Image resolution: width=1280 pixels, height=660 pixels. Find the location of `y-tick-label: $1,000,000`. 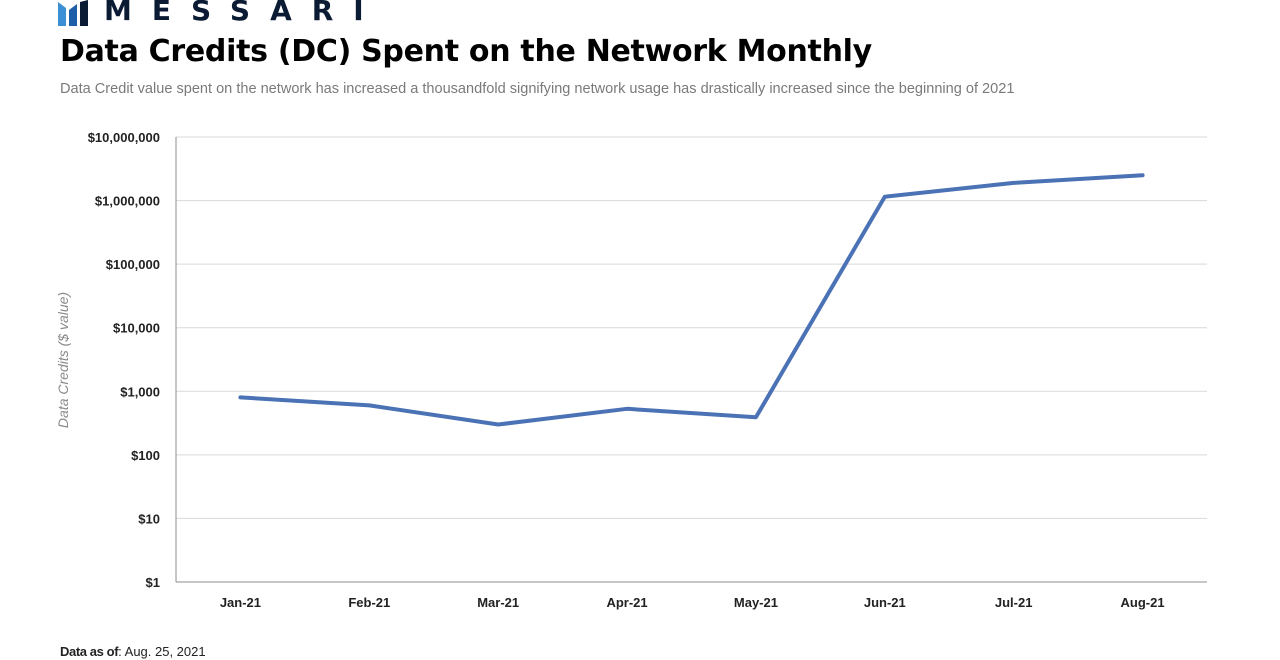

y-tick-label: $1,000,000 is located at coordinates (127, 201).